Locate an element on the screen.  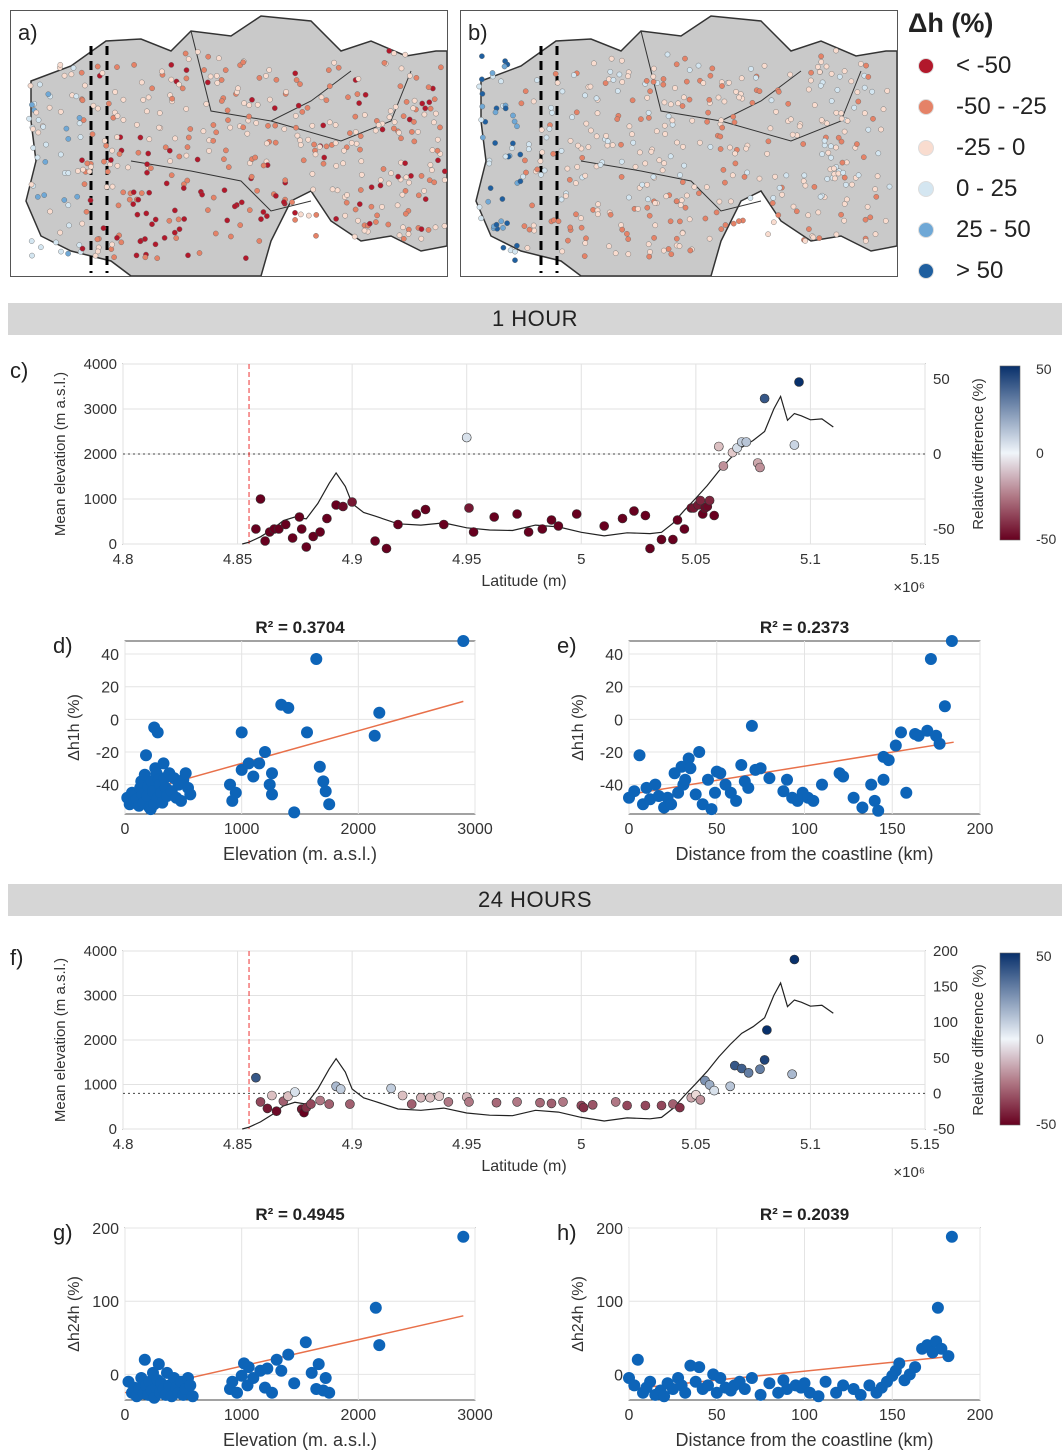
x-tick-label: 50 is located at coordinates (717, 829).